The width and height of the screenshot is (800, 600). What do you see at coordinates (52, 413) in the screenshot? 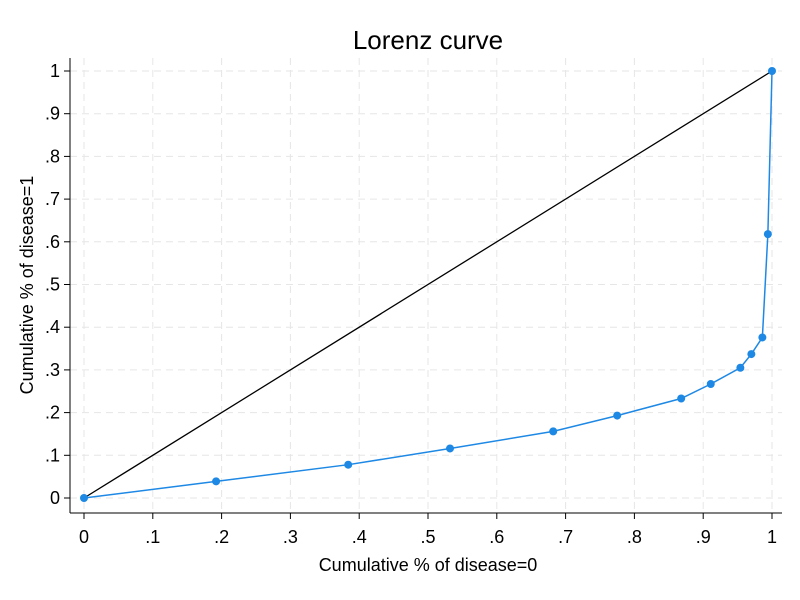
I see `y-tick-label: .2` at bounding box center [52, 413].